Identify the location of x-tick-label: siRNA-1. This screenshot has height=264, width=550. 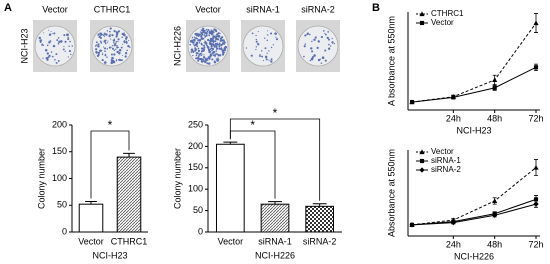
(275, 241).